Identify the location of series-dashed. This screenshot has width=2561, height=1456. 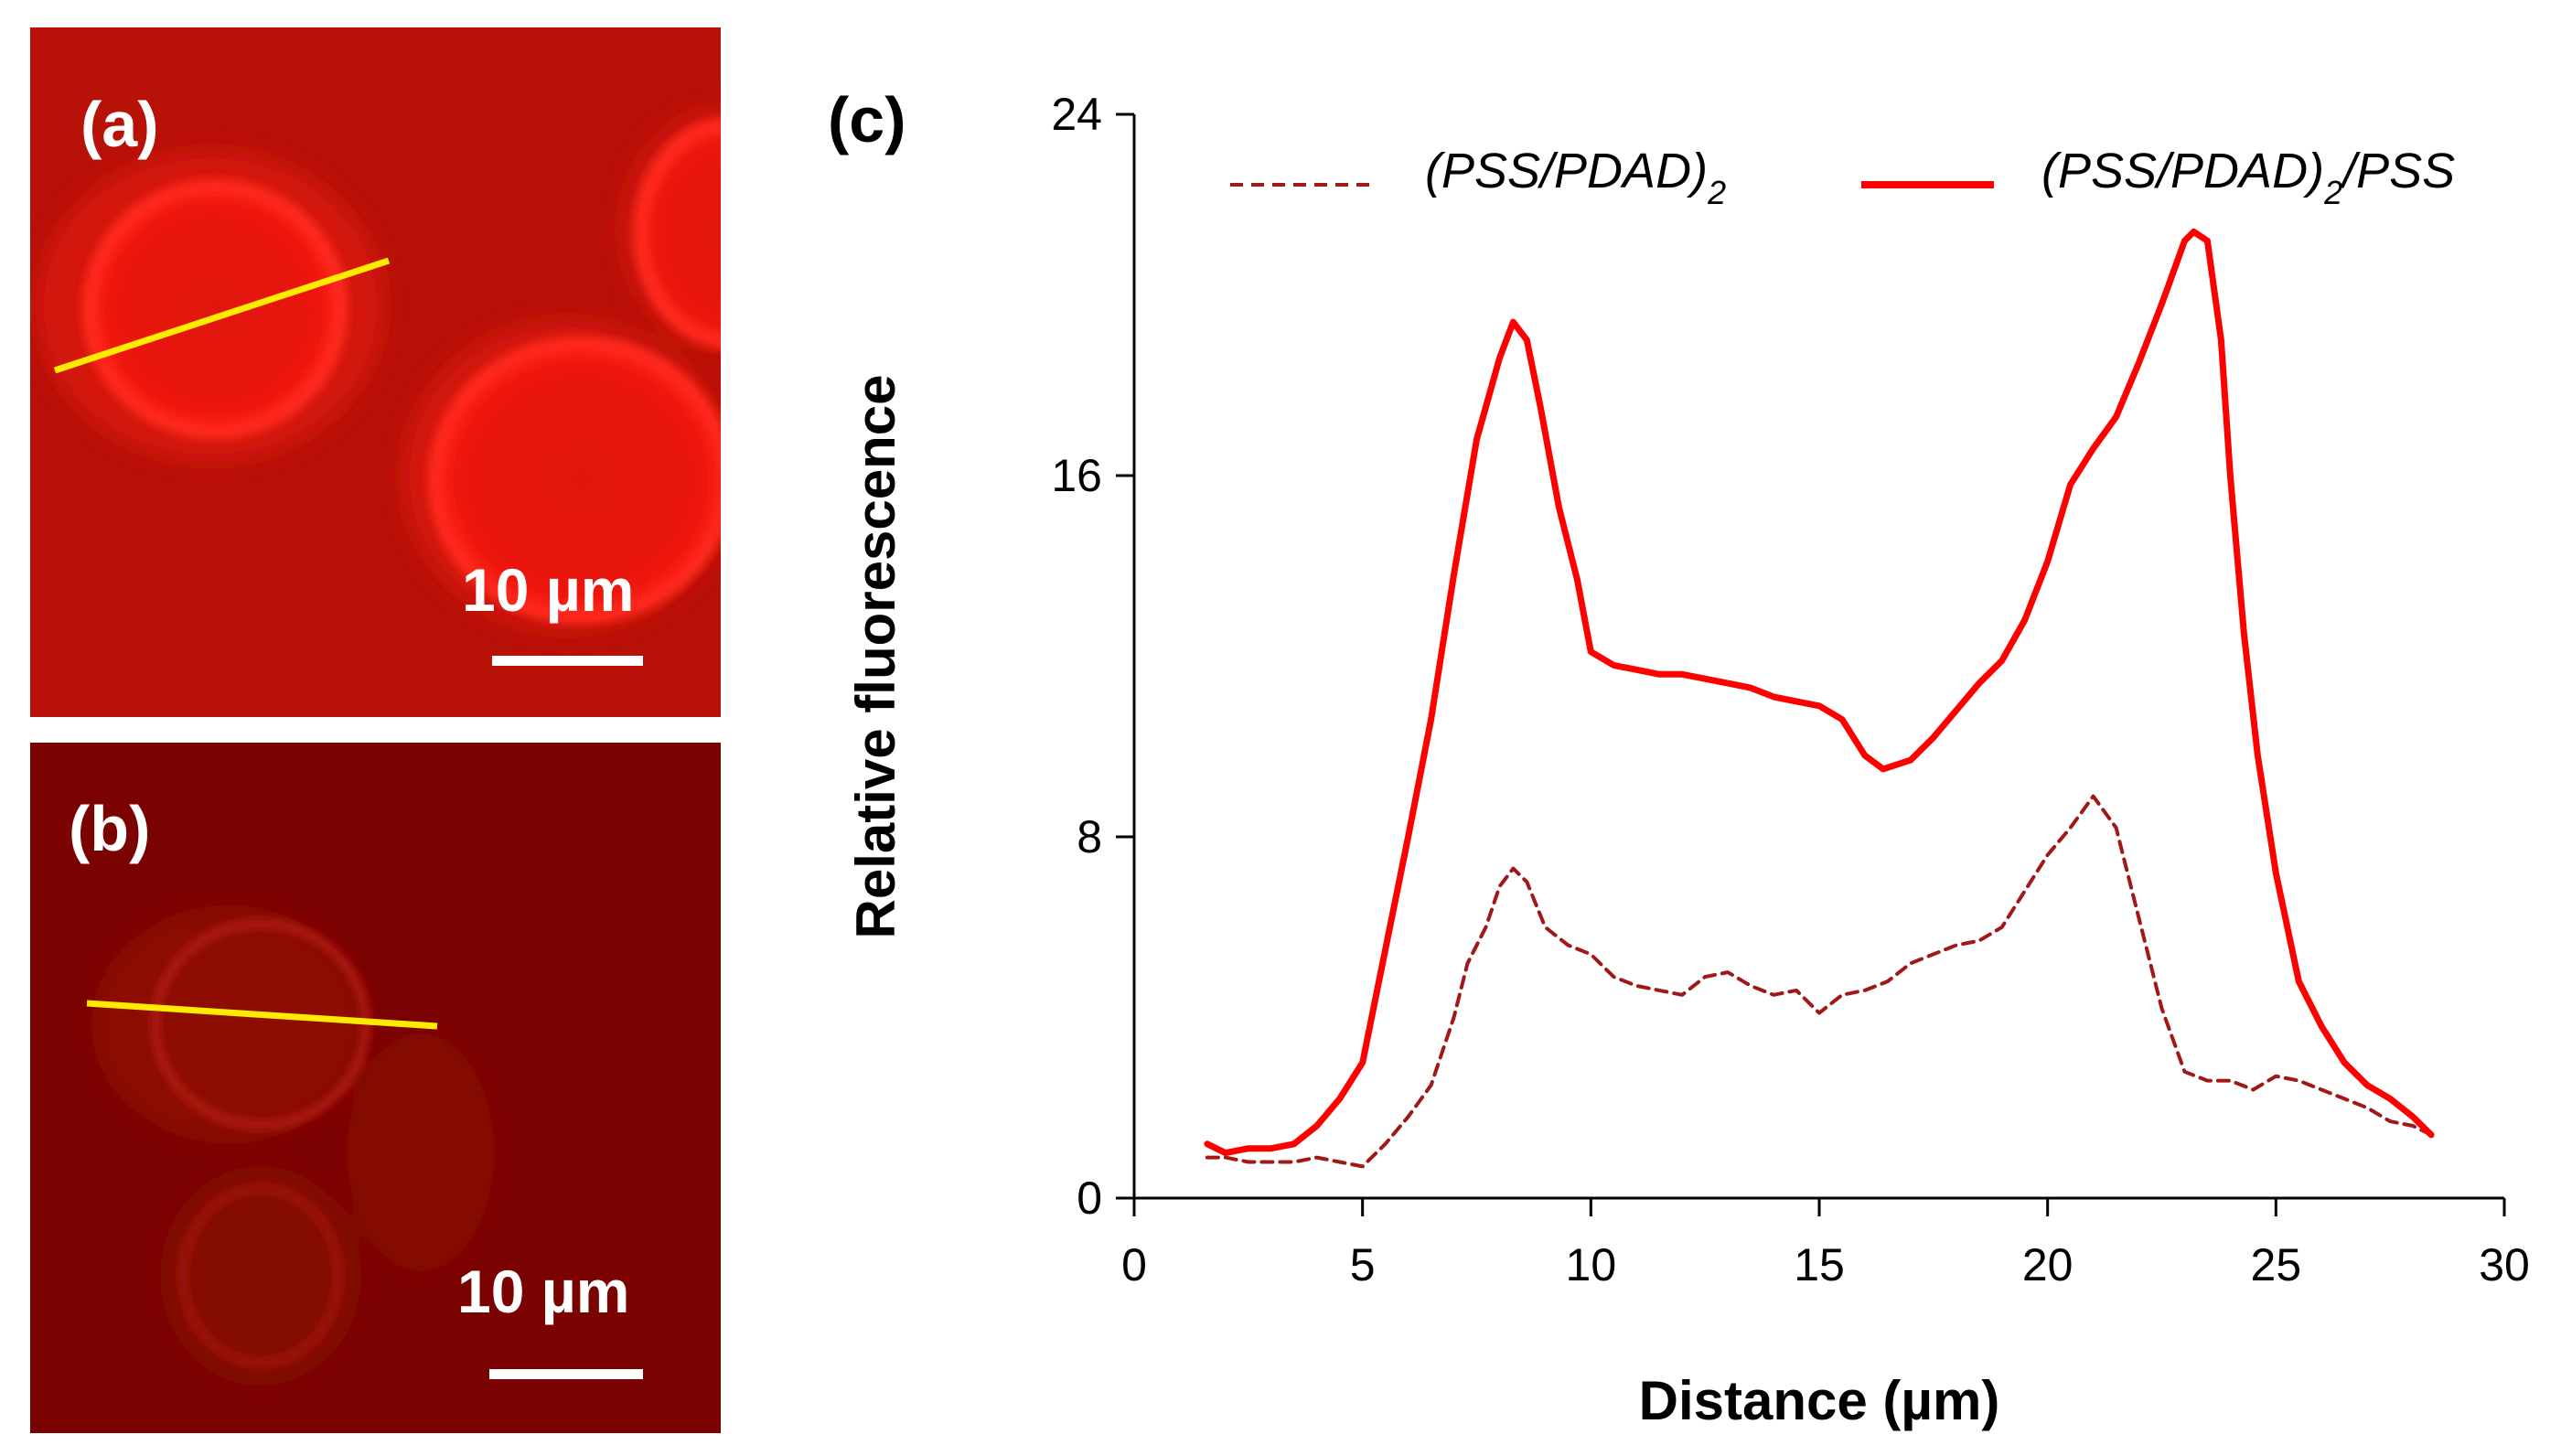
(1819, 981).